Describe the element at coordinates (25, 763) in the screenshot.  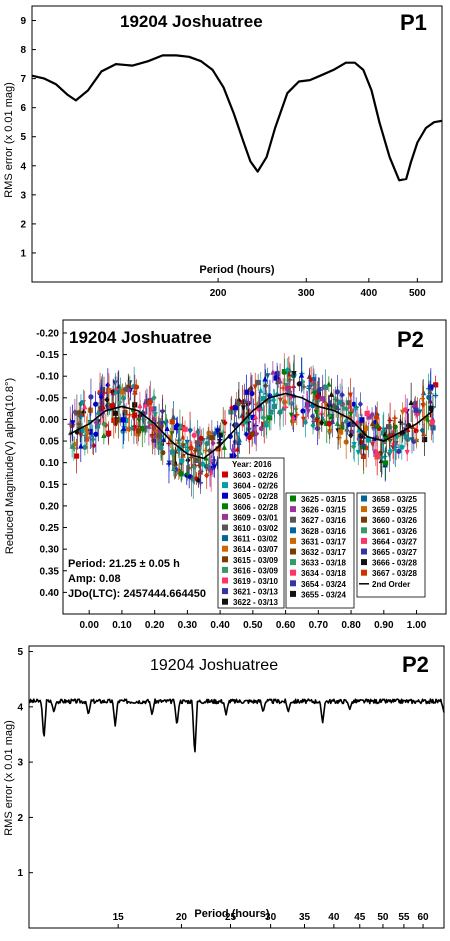
I see `y-ticks: 1 2 3 4 5` at that location.